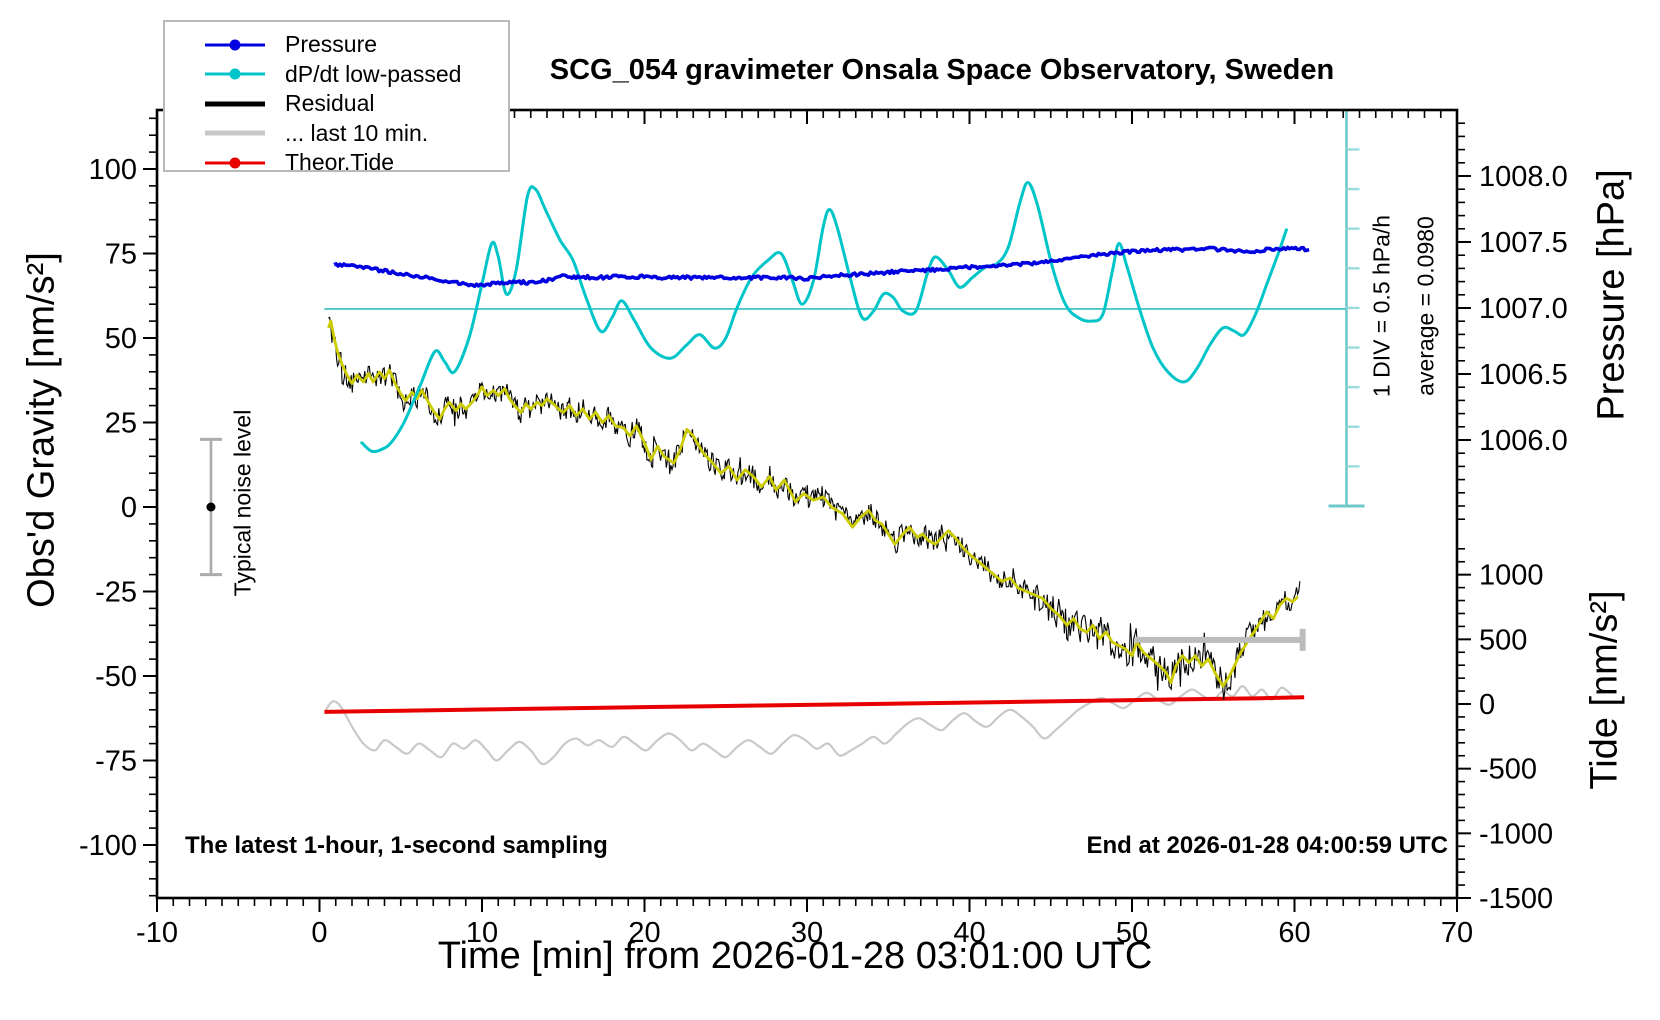  I want to click on x-tick-label: 40, so click(969, 933).